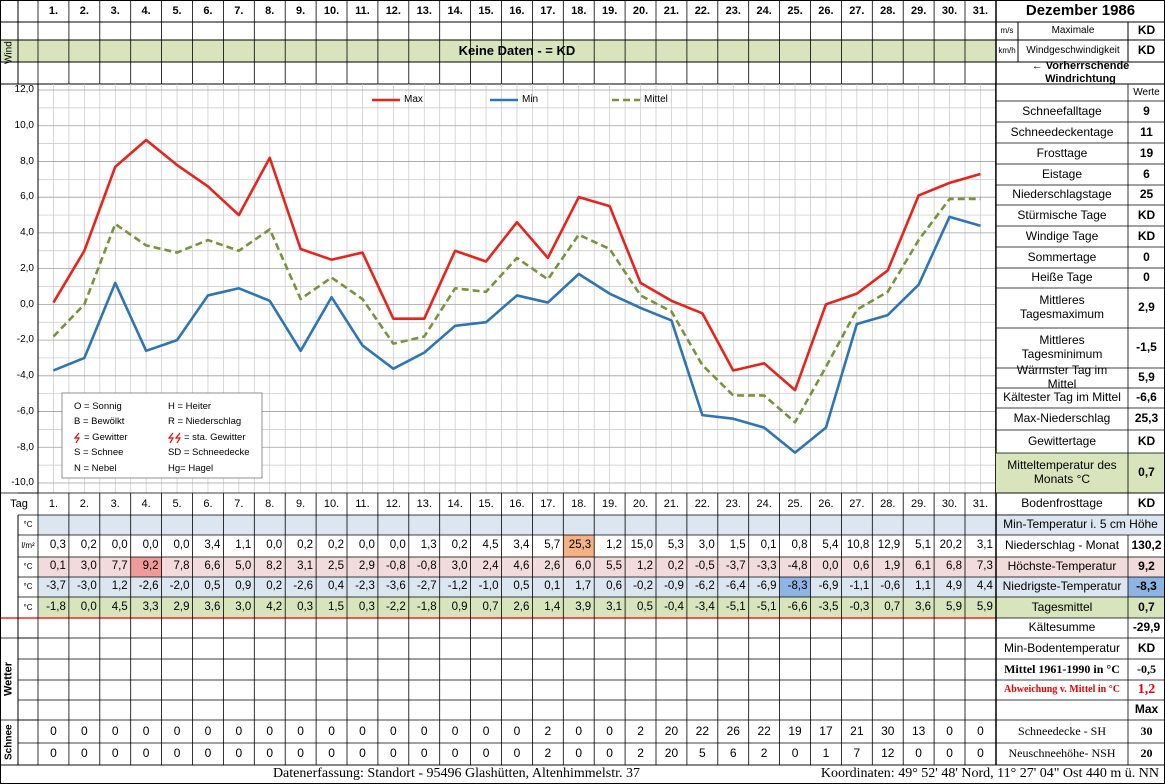 The width and height of the screenshot is (1165, 784). What do you see at coordinates (1062, 606) in the screenshot?
I see `summary-label: Tagesmittel` at bounding box center [1062, 606].